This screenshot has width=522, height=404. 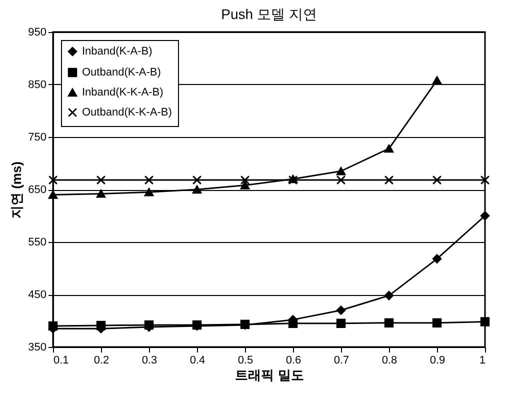 What do you see at coordinates (269, 14) in the screenshot?
I see `chart-title: Push 모델 지연` at bounding box center [269, 14].